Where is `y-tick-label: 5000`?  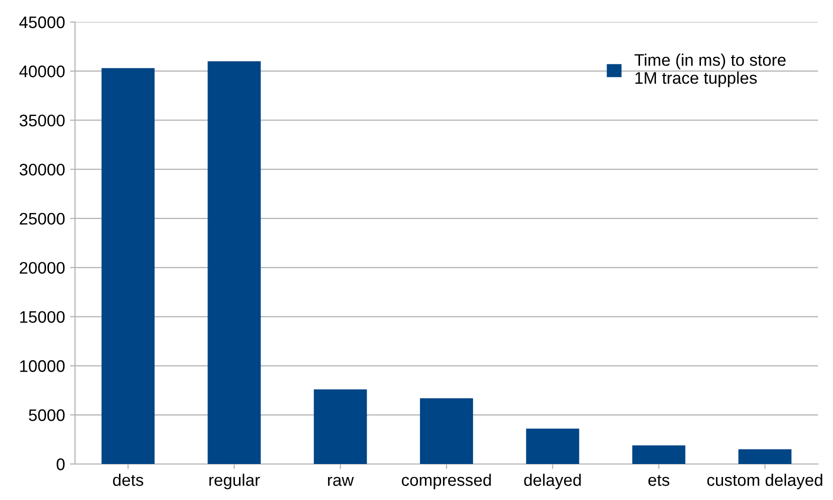 y-tick-label: 5000 is located at coordinates (46, 415).